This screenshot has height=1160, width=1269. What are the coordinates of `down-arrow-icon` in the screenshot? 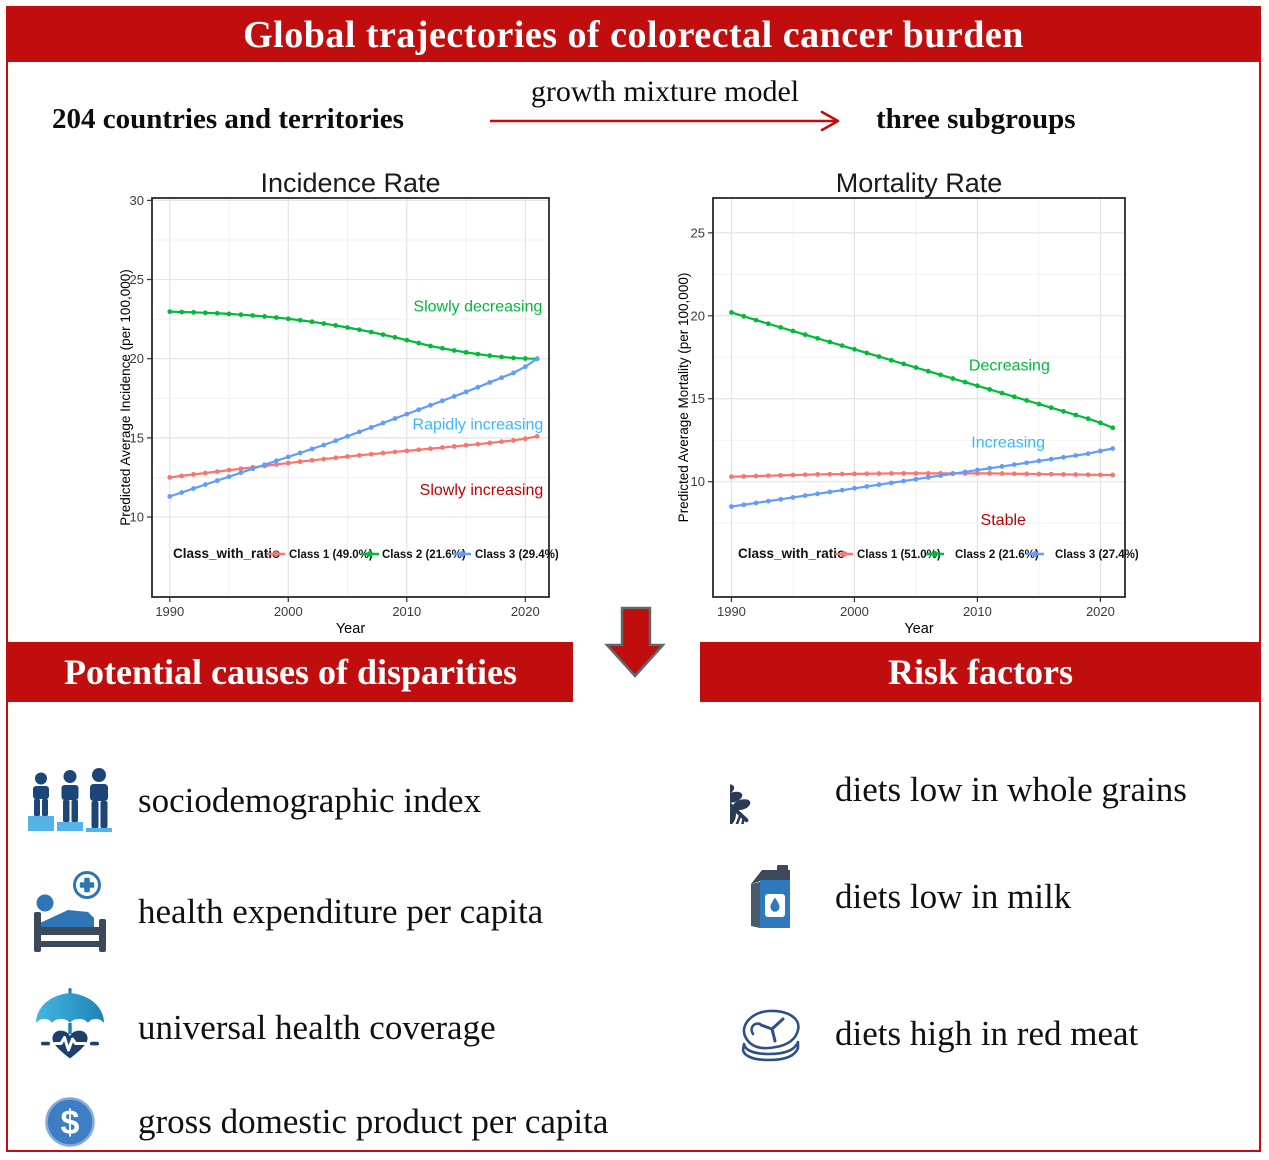 It's located at (635, 642).